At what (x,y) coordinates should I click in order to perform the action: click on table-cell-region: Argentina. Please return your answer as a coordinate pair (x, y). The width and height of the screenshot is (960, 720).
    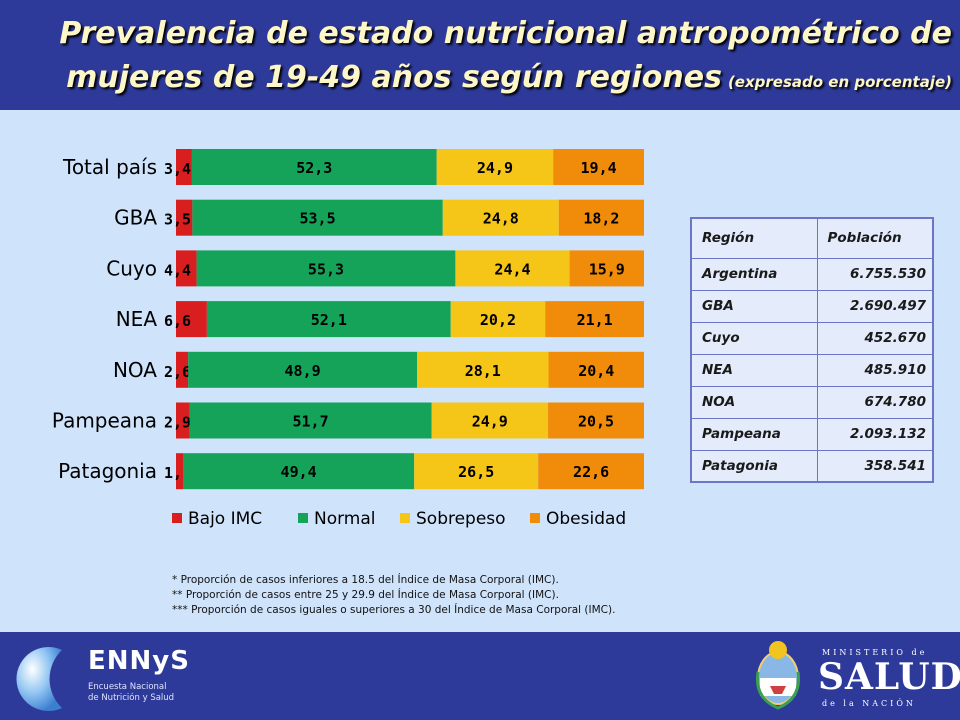
    Looking at the image, I should click on (754, 274).